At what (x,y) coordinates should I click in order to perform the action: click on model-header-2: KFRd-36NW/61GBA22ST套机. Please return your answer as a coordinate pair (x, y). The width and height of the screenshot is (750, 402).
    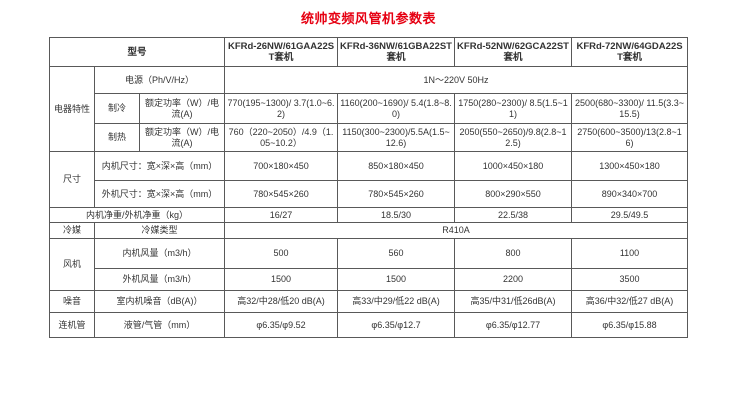
    Looking at the image, I should click on (396, 52).